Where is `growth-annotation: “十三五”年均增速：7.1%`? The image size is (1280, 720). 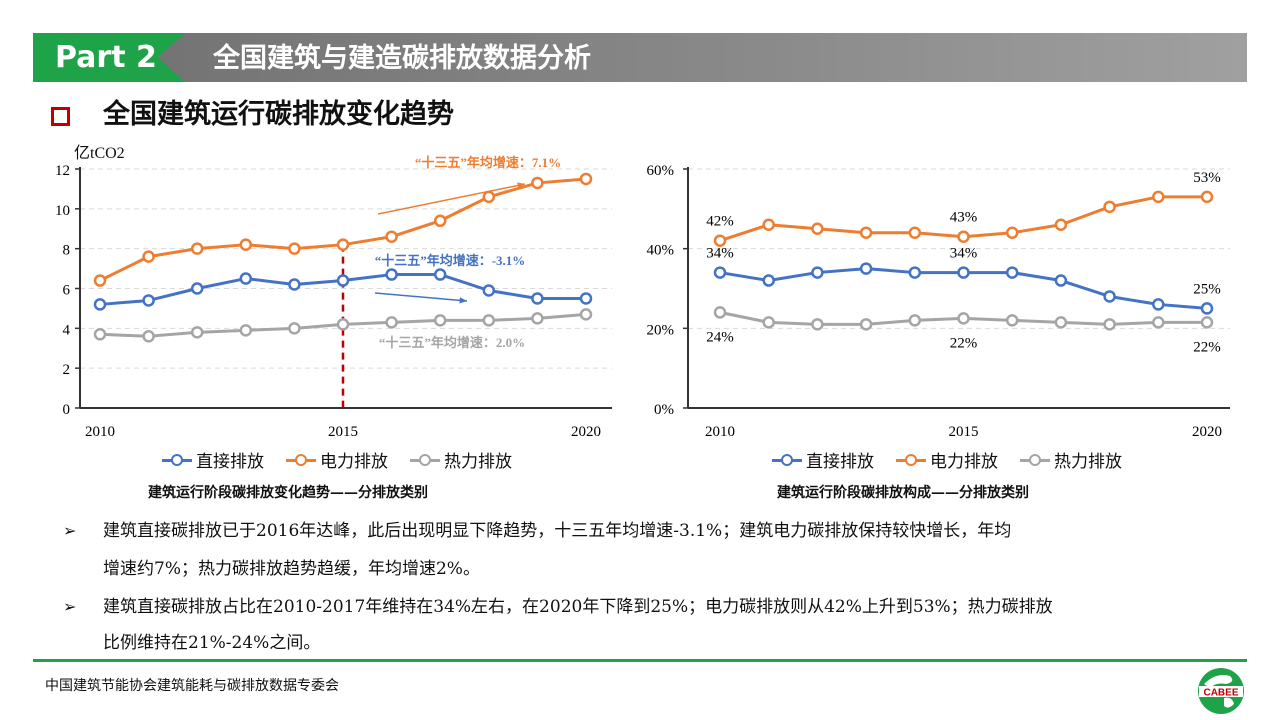
growth-annotation: “十三五”年均增速：7.1% is located at coordinates (488, 162).